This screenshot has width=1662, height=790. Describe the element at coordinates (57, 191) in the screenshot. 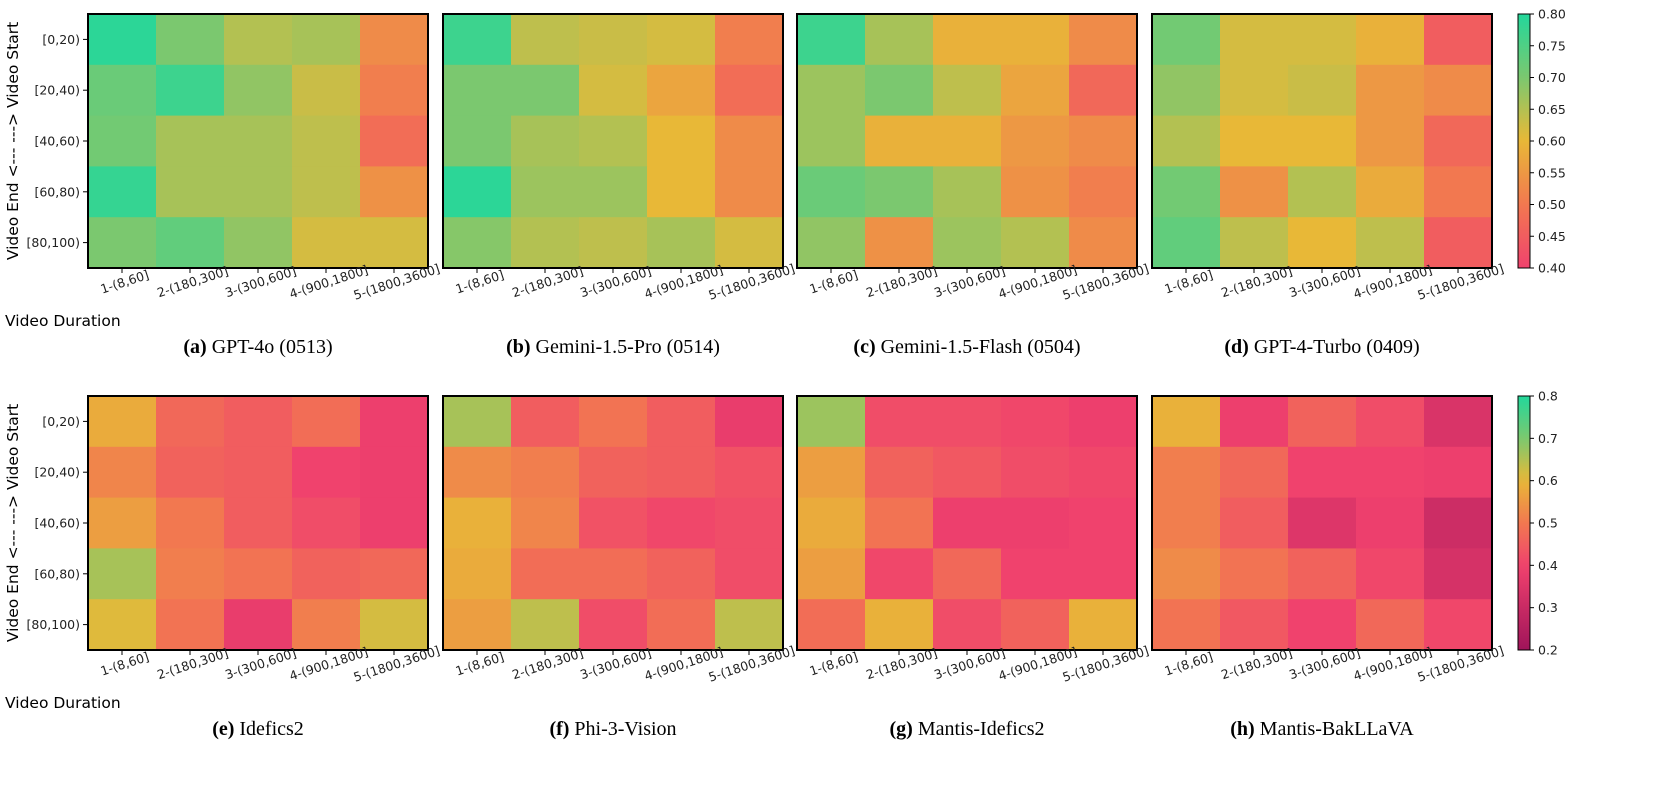

I see `y-tick-label: [60,80)` at that location.